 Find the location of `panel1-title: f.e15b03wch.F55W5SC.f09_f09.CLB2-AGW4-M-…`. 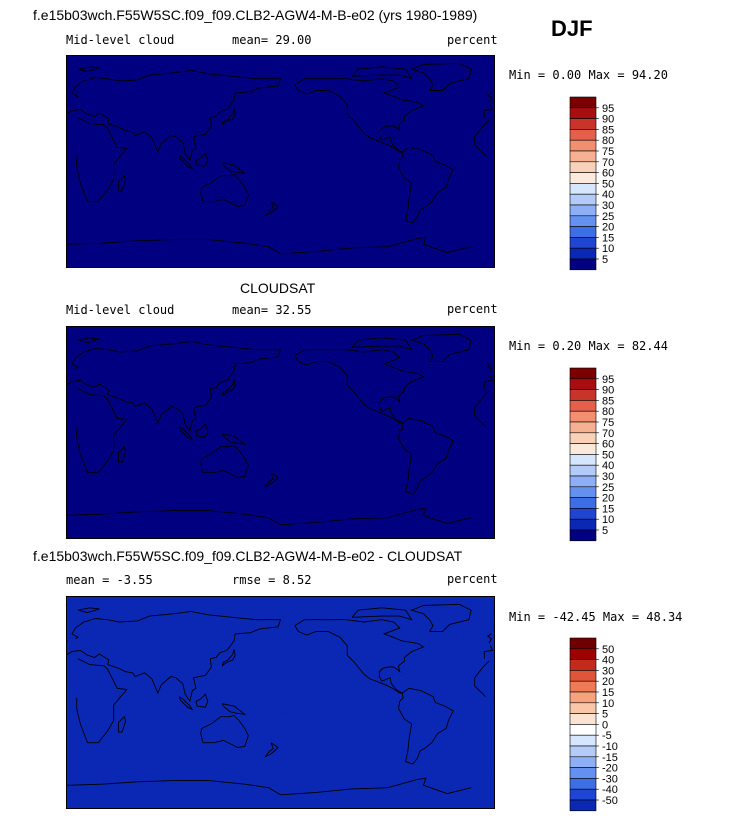

panel1-title: f.e15b03wch.F55W5SC.f09_f09.CLB2-AGW4-M-… is located at coordinates (255, 15).